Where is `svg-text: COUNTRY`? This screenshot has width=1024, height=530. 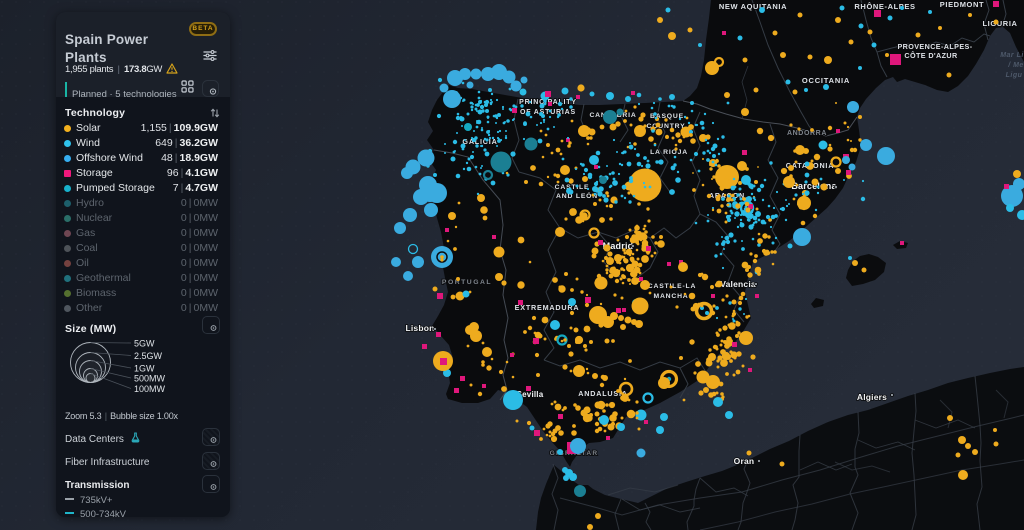
svg-text: COUNTRY is located at coordinates (666, 126).